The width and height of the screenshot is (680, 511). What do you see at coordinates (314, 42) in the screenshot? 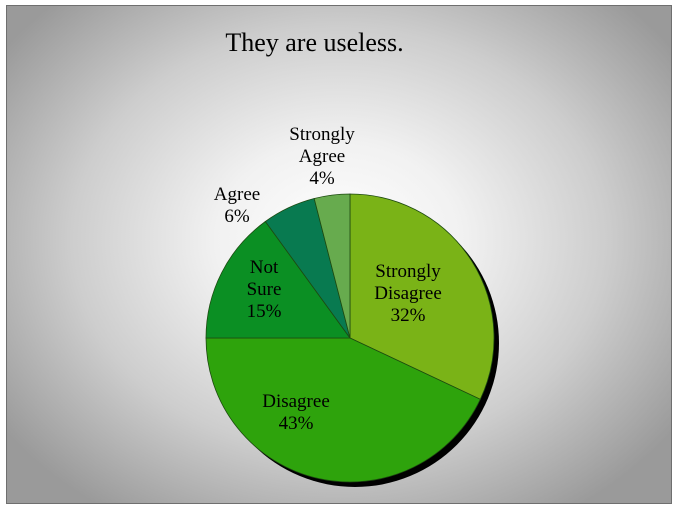
I see `chart-title: They are useless.` at bounding box center [314, 42].